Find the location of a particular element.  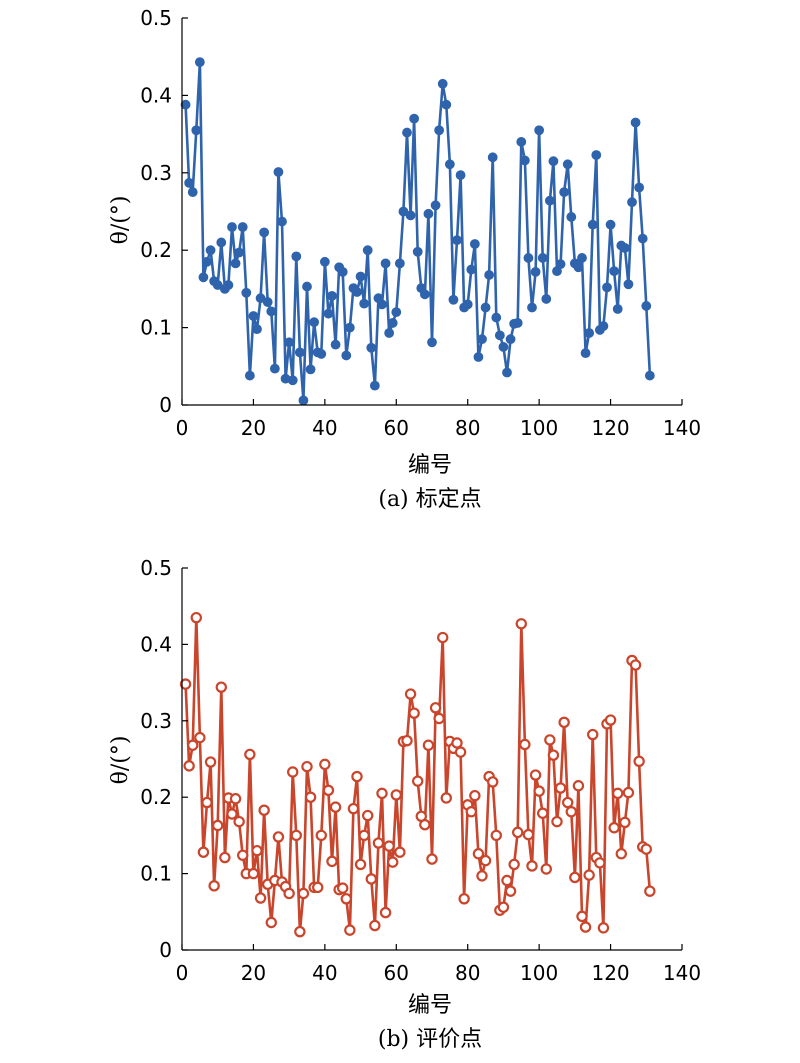

x-tick-label: 20 is located at coordinates (253, 428).